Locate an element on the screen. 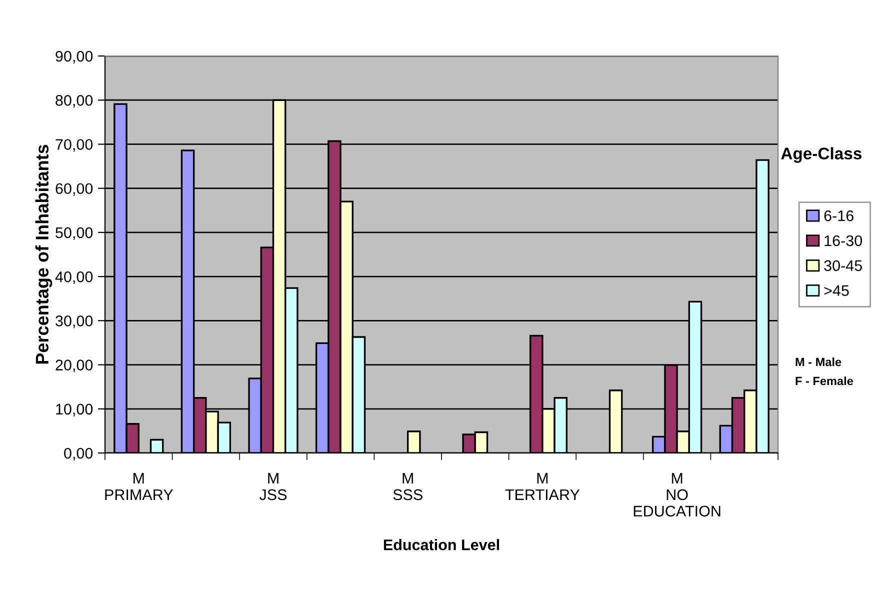 The width and height of the screenshot is (886, 610). y-axis-title: Percentage of Inhabitants is located at coordinates (43, 254).